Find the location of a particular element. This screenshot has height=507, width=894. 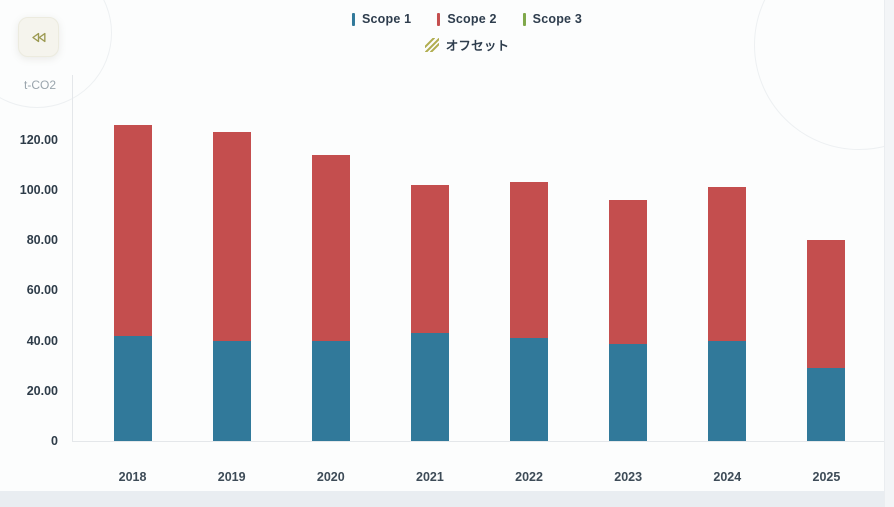

bar-stack-2021 is located at coordinates (429, 312).